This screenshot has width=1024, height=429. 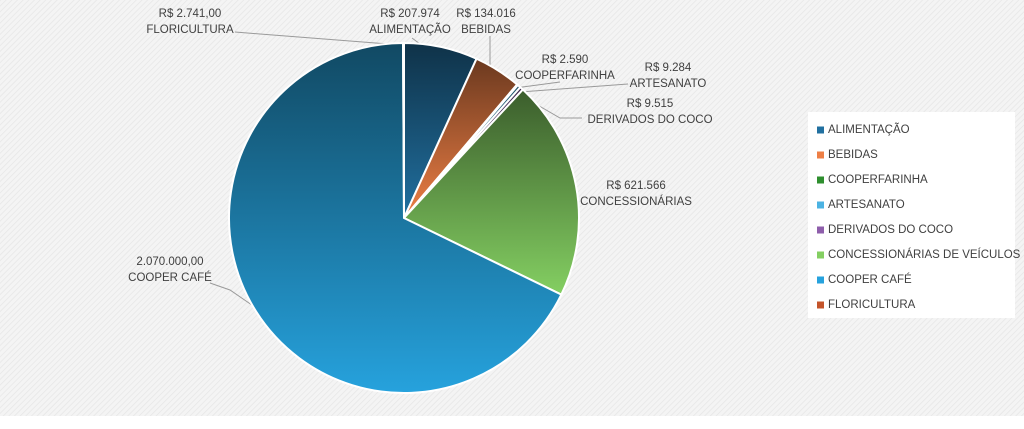 What do you see at coordinates (170, 277) in the screenshot?
I see `data-label-name: COOPER CAFÉ` at bounding box center [170, 277].